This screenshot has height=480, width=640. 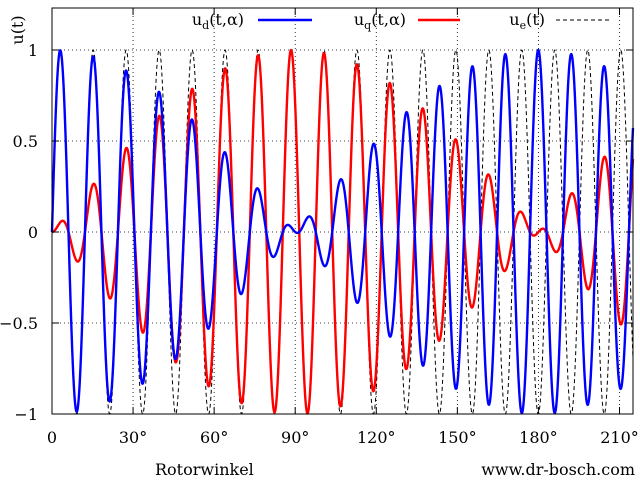 I want to click on x-tick-label: 0, so click(x=52, y=437).